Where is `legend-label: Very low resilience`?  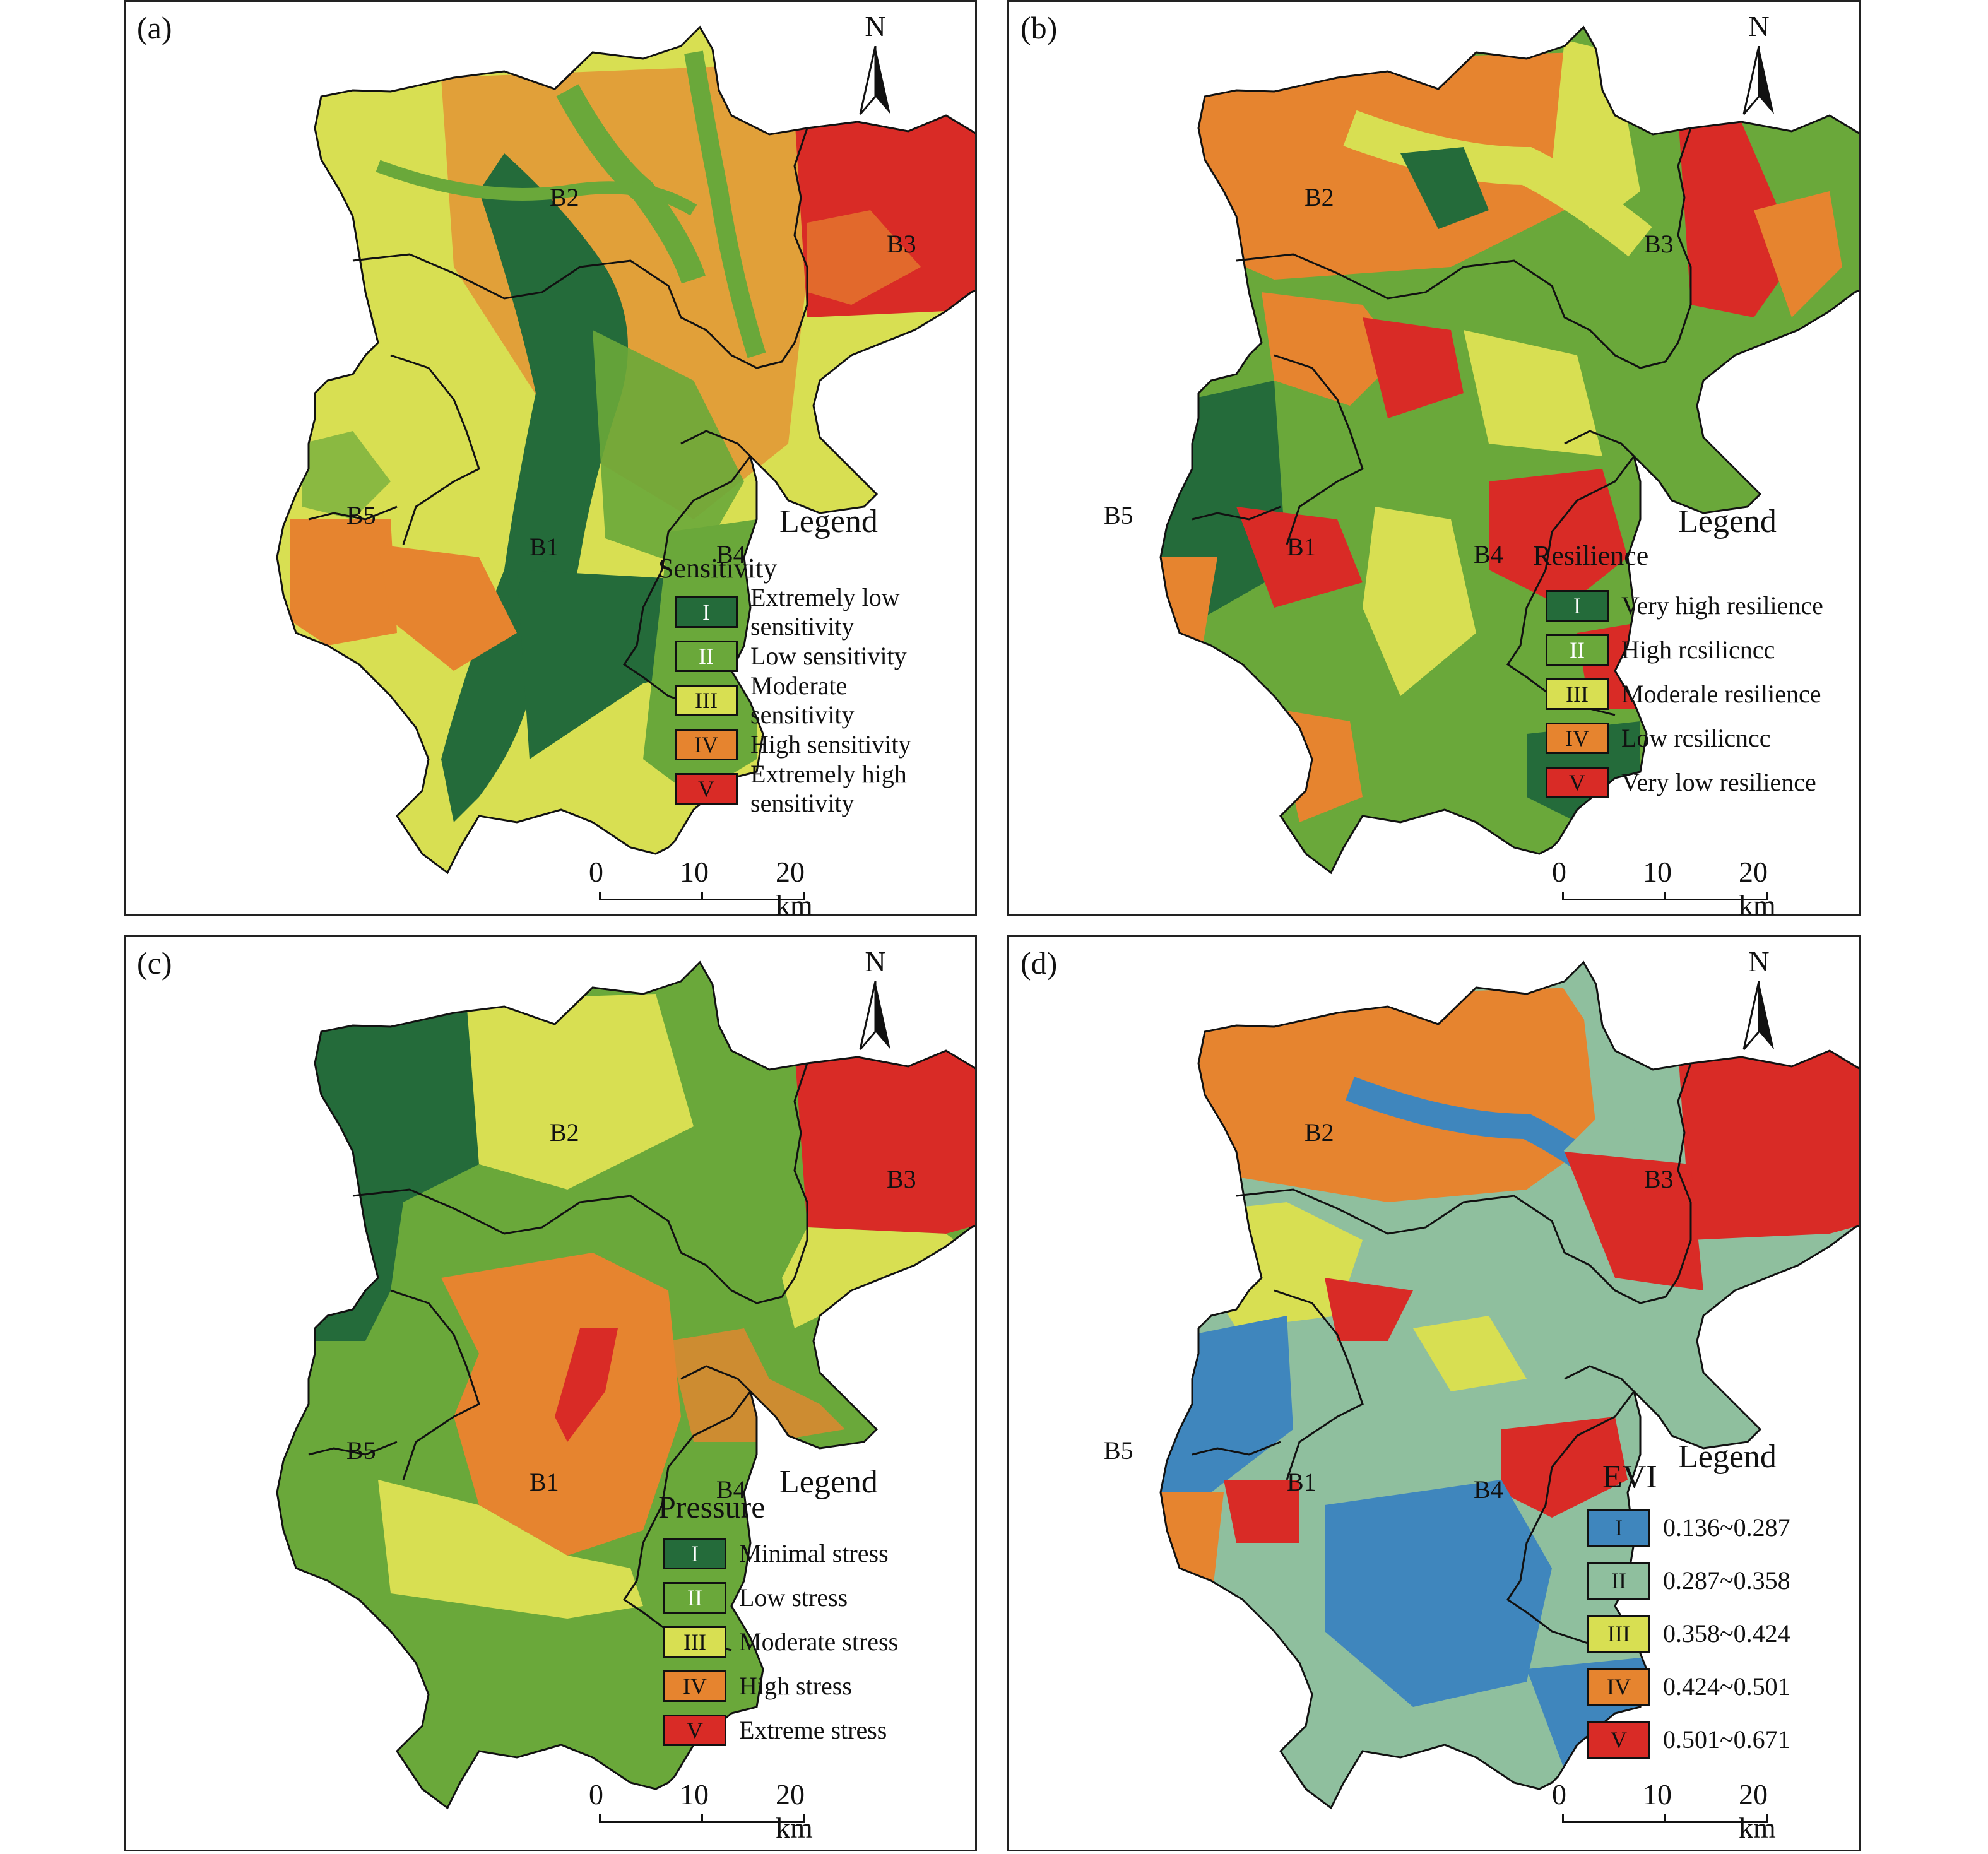 legend-label: Very low resilience is located at coordinates (1718, 782).